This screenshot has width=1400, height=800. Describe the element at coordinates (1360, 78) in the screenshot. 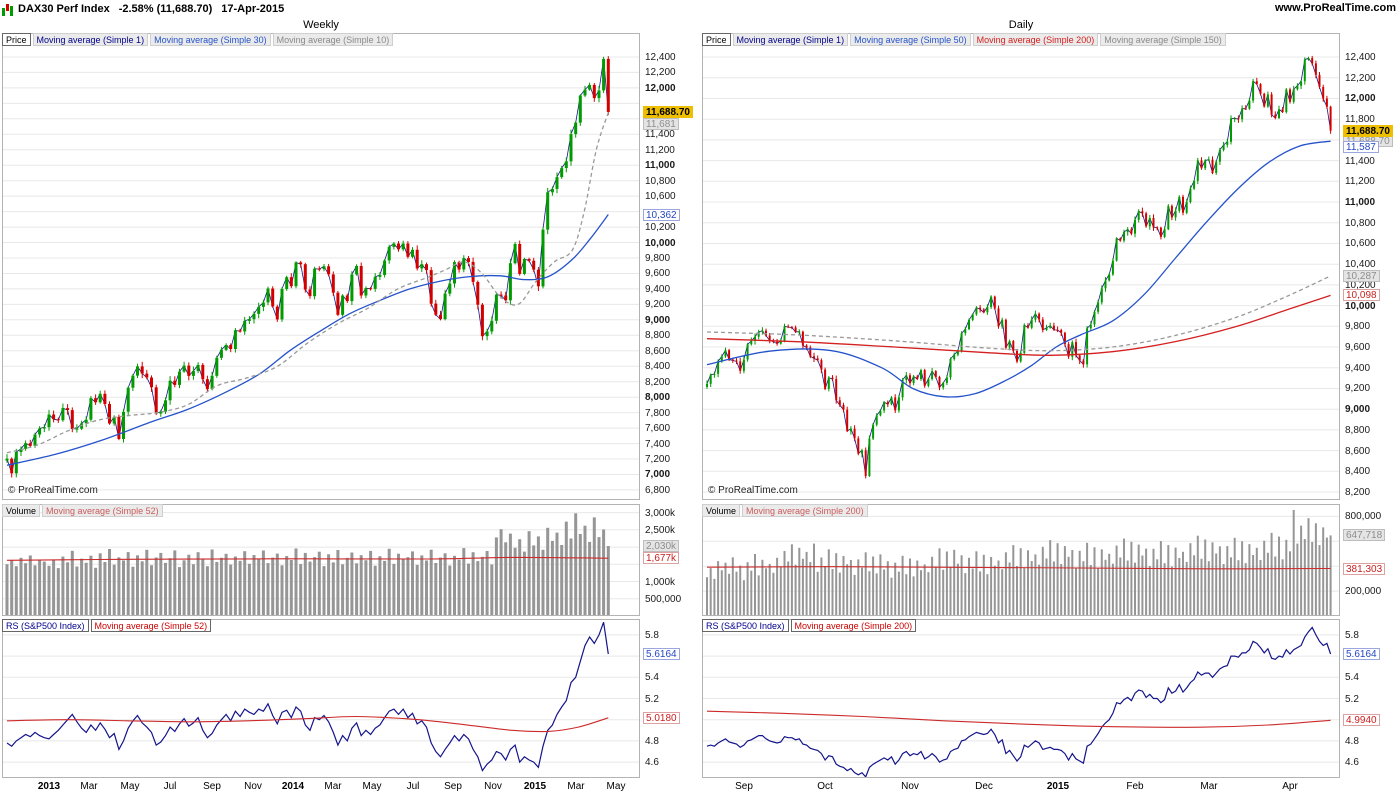

I see `y-axis-tick: 12,200` at that location.